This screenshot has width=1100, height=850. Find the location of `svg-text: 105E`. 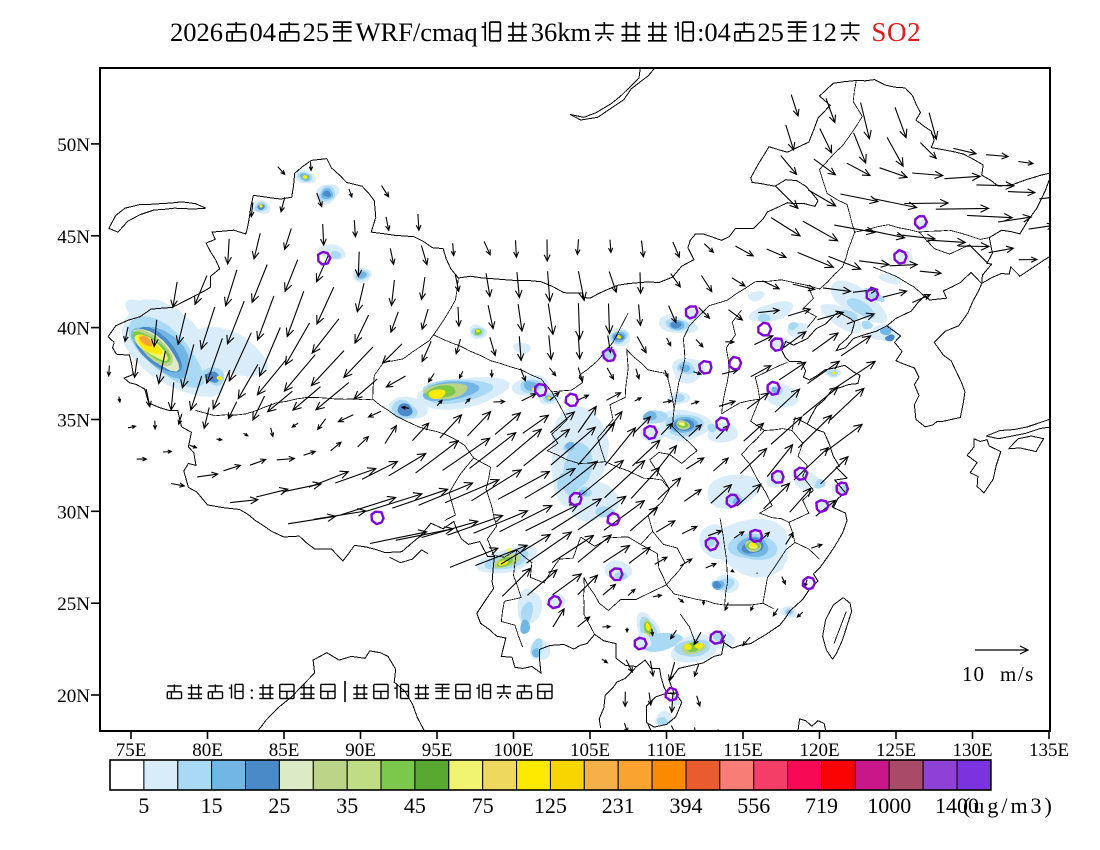

svg-text: 105E is located at coordinates (590, 750).